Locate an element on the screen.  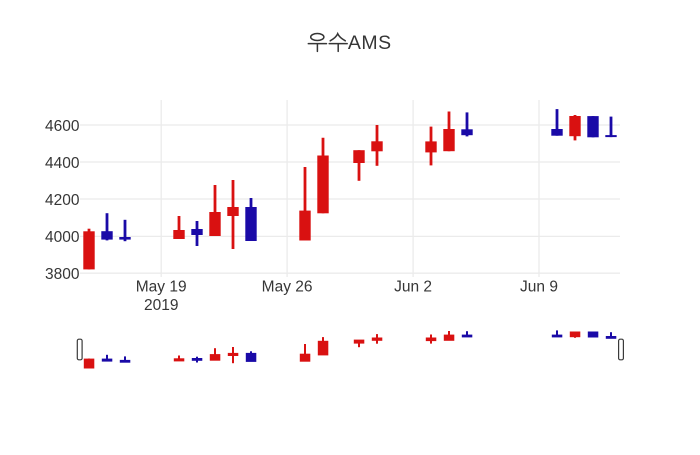
svg-text: 2019 is located at coordinates (161, 305).